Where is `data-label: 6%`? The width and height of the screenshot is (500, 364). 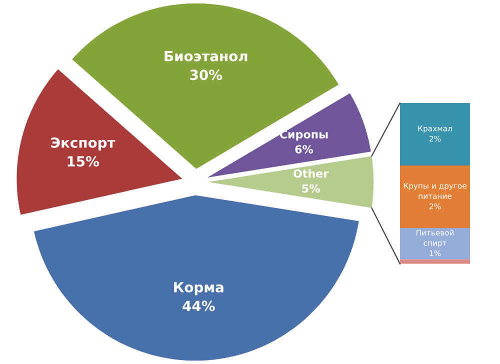 data-label: 6% is located at coordinates (304, 149).